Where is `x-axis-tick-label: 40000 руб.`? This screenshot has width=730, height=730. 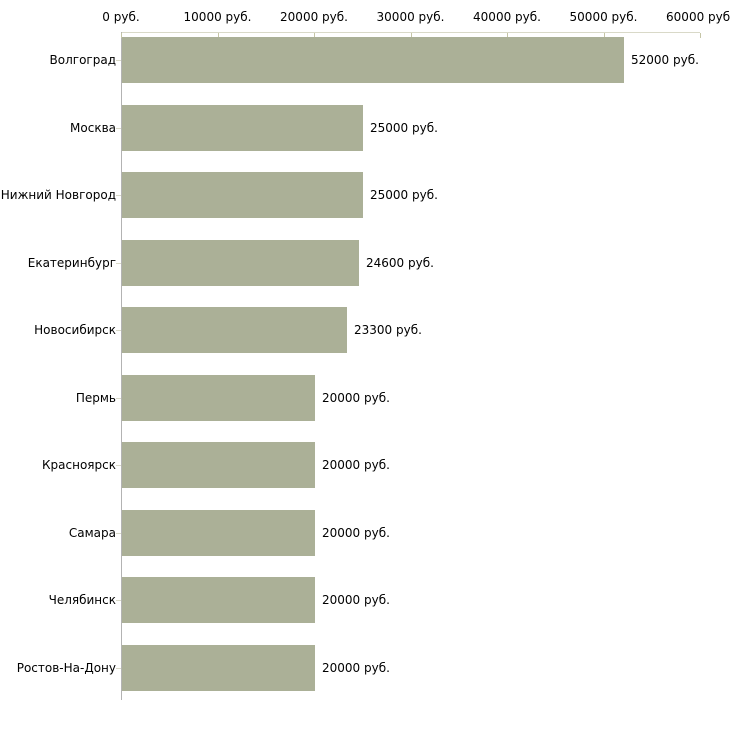 x-axis-tick-label: 40000 руб. is located at coordinates (507, 17).